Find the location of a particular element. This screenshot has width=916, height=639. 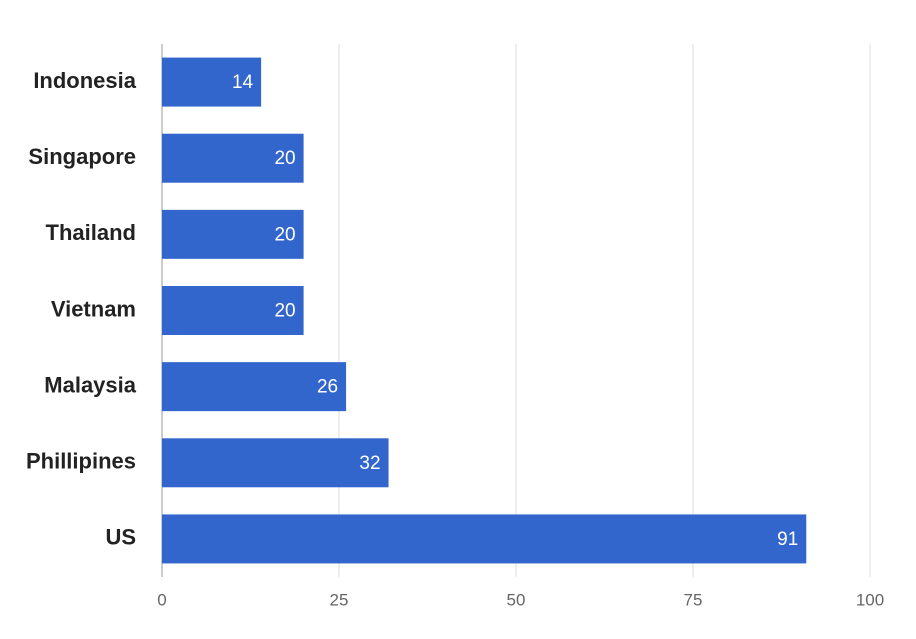

y-tick-label: Indonesia is located at coordinates (84, 80).